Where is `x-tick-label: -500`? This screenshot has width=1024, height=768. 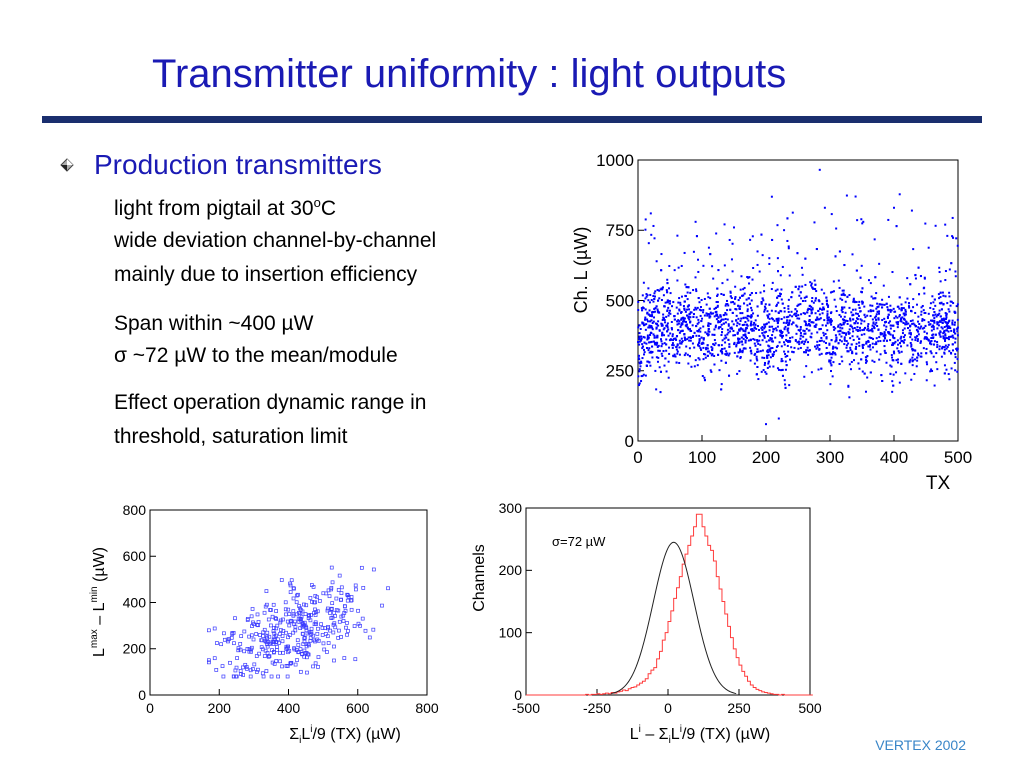 x-tick-label: -500 is located at coordinates (526, 708).